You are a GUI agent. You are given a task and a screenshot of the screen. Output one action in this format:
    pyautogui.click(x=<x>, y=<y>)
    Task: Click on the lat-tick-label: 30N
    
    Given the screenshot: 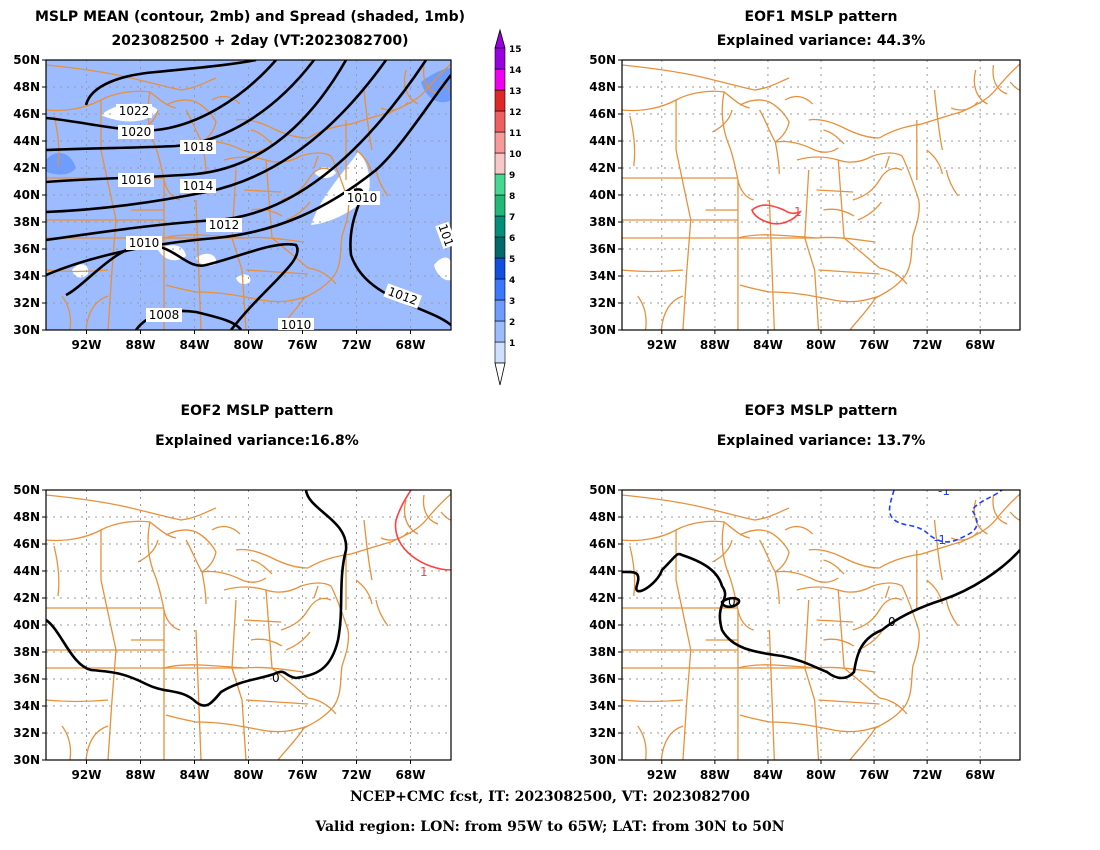 What is the action you would take?
    pyautogui.click(x=26, y=330)
    